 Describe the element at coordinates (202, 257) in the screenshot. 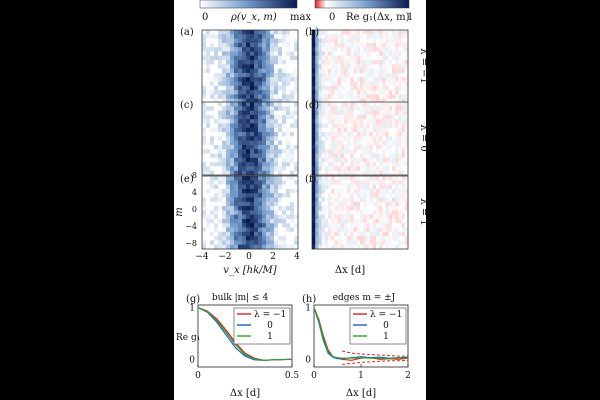

I see `xtick-m4: −4` at that location.